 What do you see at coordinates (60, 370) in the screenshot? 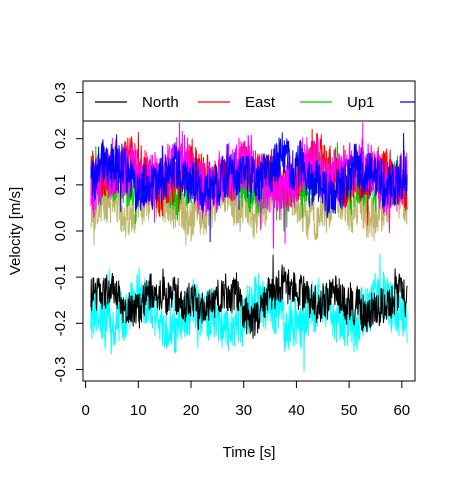
I see `y-tick-label: -0.3` at bounding box center [60, 370].